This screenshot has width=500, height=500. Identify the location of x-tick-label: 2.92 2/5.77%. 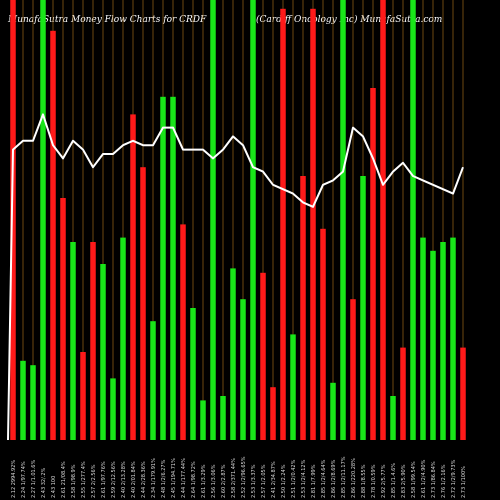
(384, 481).